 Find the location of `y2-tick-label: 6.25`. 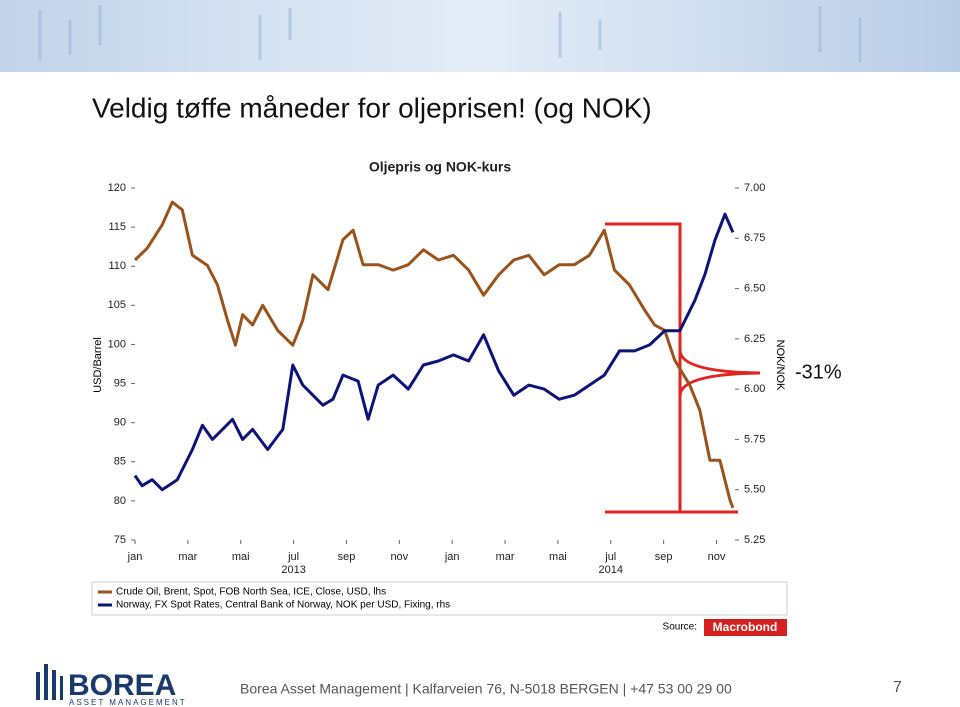

y2-tick-label: 6.25 is located at coordinates (754, 339).